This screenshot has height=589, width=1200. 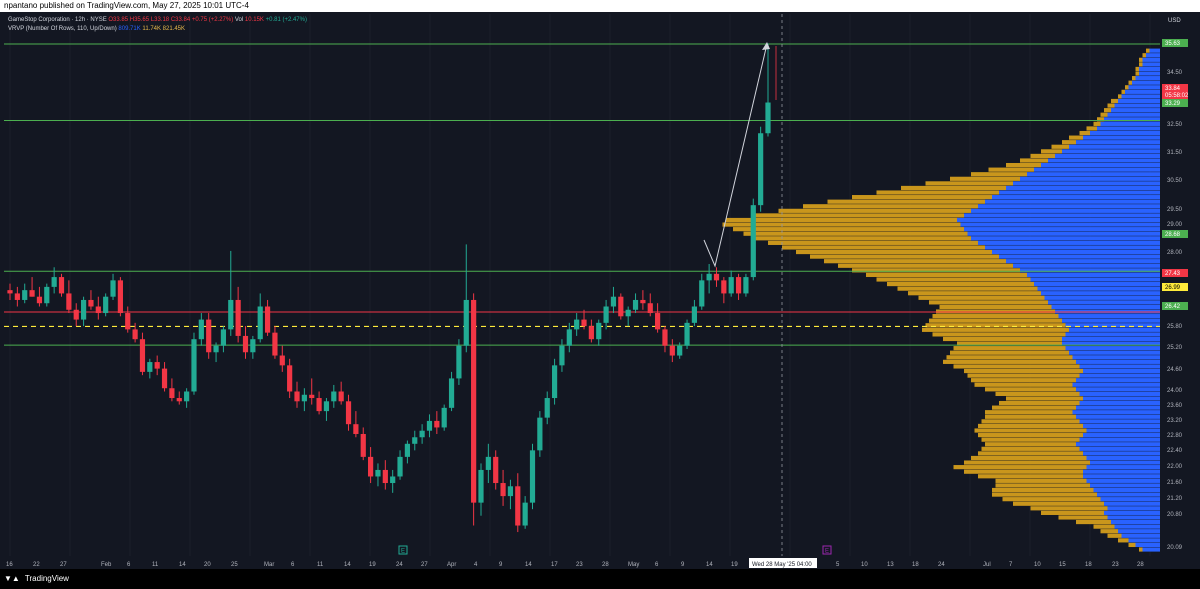 I want to click on time-tick-label: 14, so click(x=182, y=565).